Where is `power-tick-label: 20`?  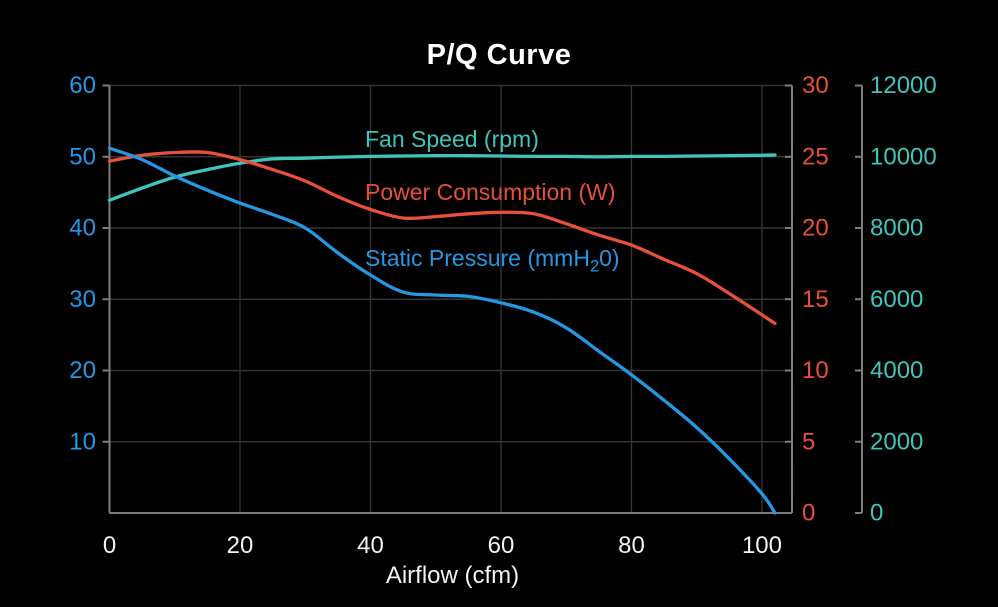 power-tick-label: 20 is located at coordinates (815, 228).